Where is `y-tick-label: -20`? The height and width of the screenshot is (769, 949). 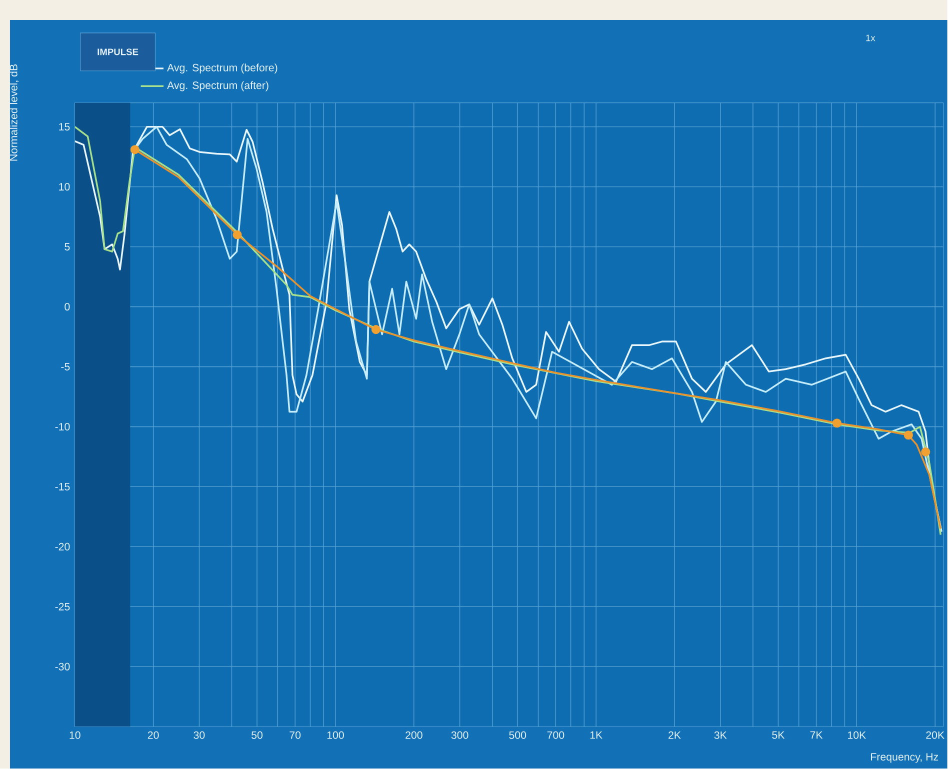 y-tick-label: -20 is located at coordinates (62, 547).